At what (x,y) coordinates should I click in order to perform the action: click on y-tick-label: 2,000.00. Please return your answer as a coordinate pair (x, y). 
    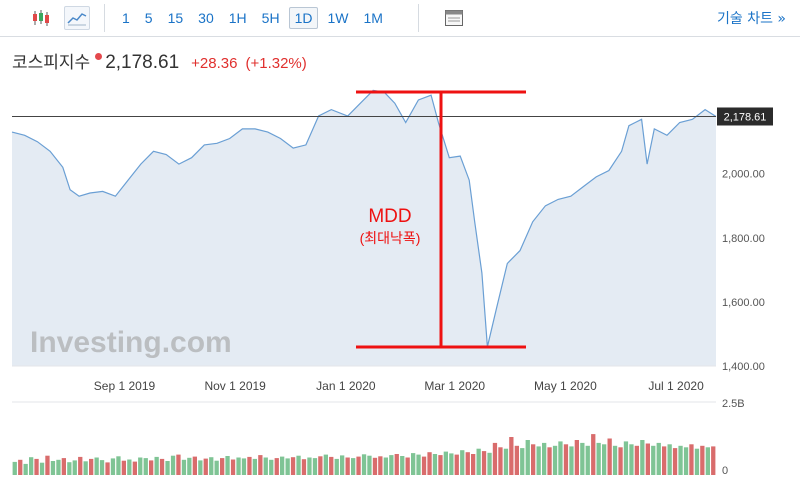
    Looking at the image, I should click on (743, 175).